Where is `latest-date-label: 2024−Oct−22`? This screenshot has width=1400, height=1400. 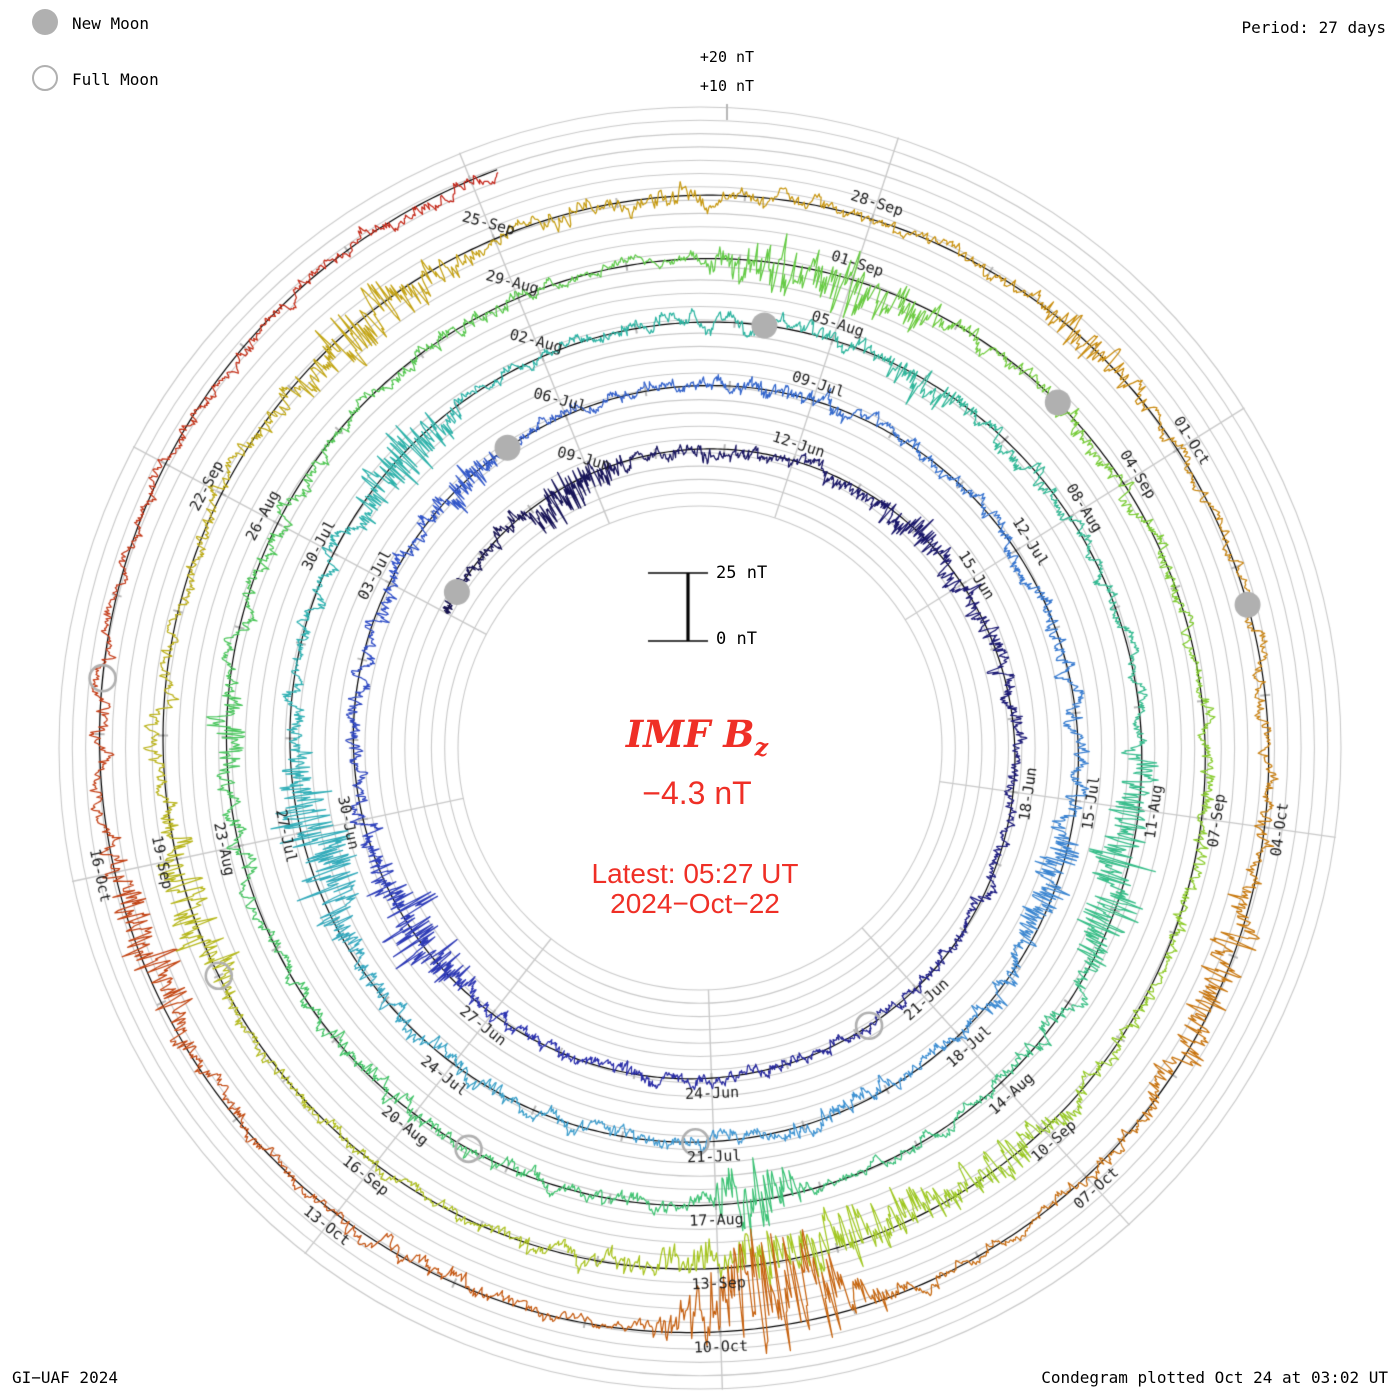
latest-date-label: 2024−Oct−22 is located at coordinates (695, 903).